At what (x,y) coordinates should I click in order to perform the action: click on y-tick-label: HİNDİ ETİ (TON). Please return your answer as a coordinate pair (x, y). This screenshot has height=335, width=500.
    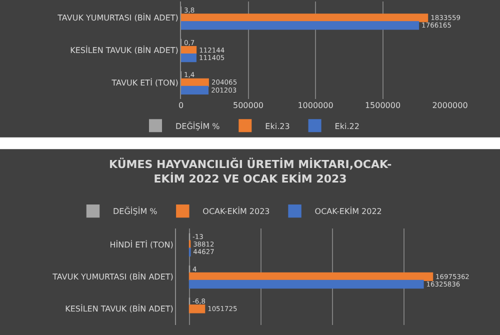
    Looking at the image, I should click on (142, 244).